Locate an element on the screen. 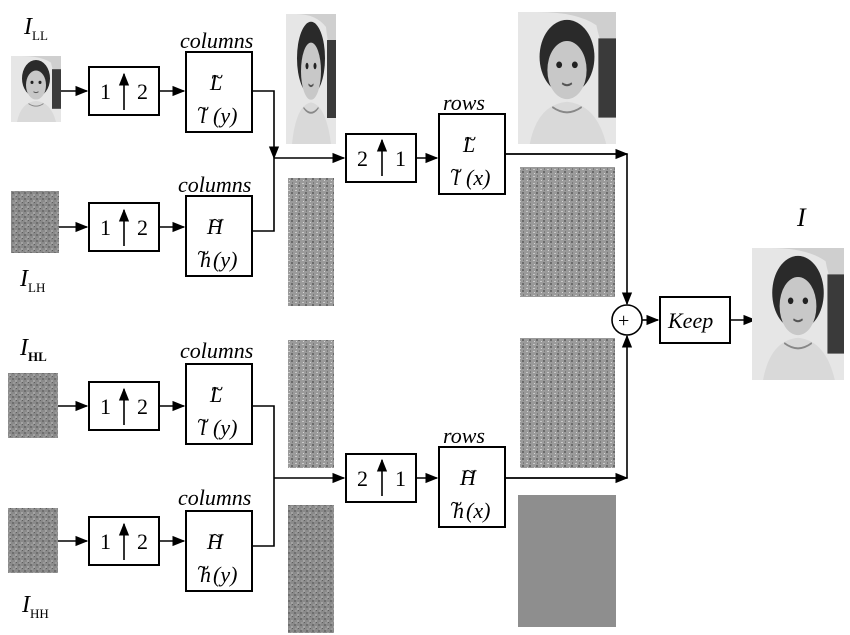 The width and height of the screenshot is (850, 635). row-filter-low: ~ L ~ l (x) is located at coordinates (472, 154).